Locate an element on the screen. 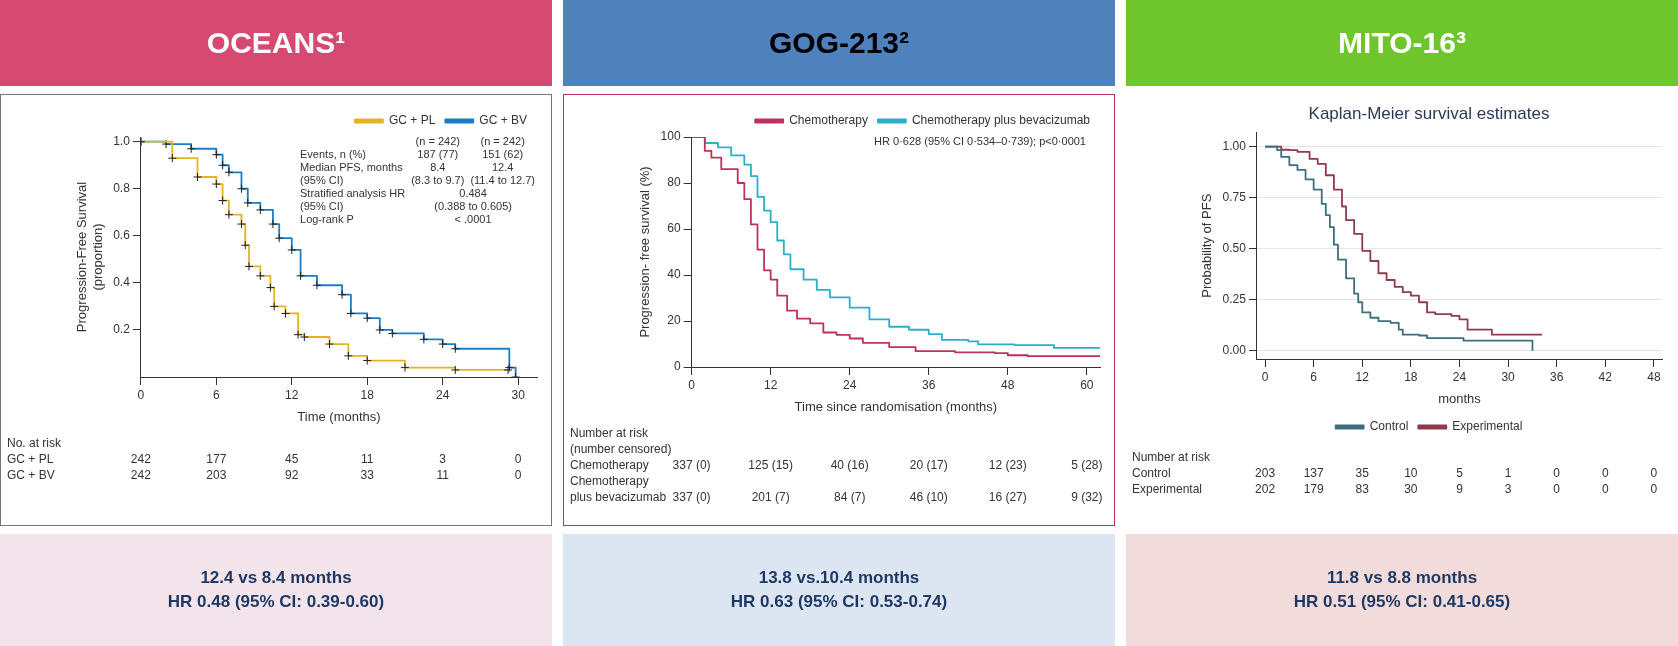  annotation: HR 0·628 (95% CI 0·534–0·739); p<0·0001 is located at coordinates (980, 141).